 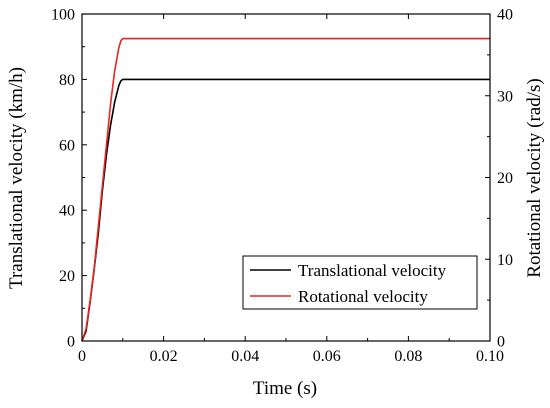 I want to click on y-left-tick-label: 0, so click(x=71, y=342).